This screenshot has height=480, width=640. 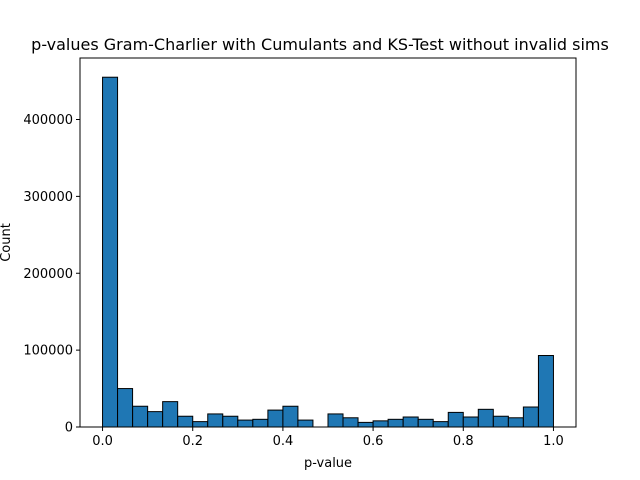 I want to click on x-tick-label: 0.0, so click(x=102, y=441).